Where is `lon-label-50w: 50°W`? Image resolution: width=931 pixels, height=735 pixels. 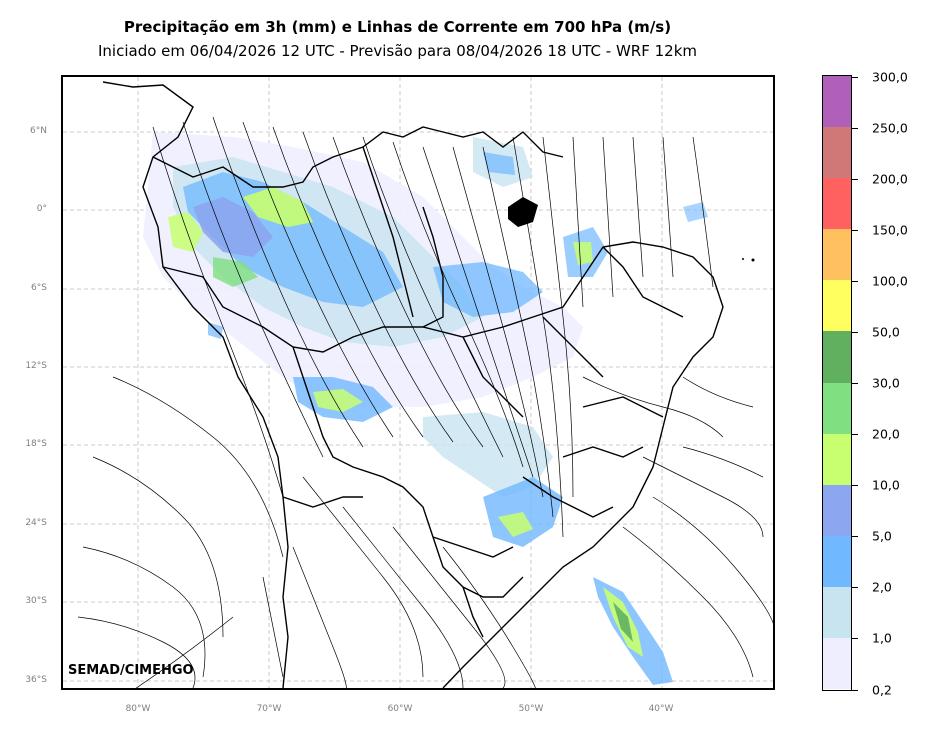 lon-label-50w: 50°W is located at coordinates (531, 709).